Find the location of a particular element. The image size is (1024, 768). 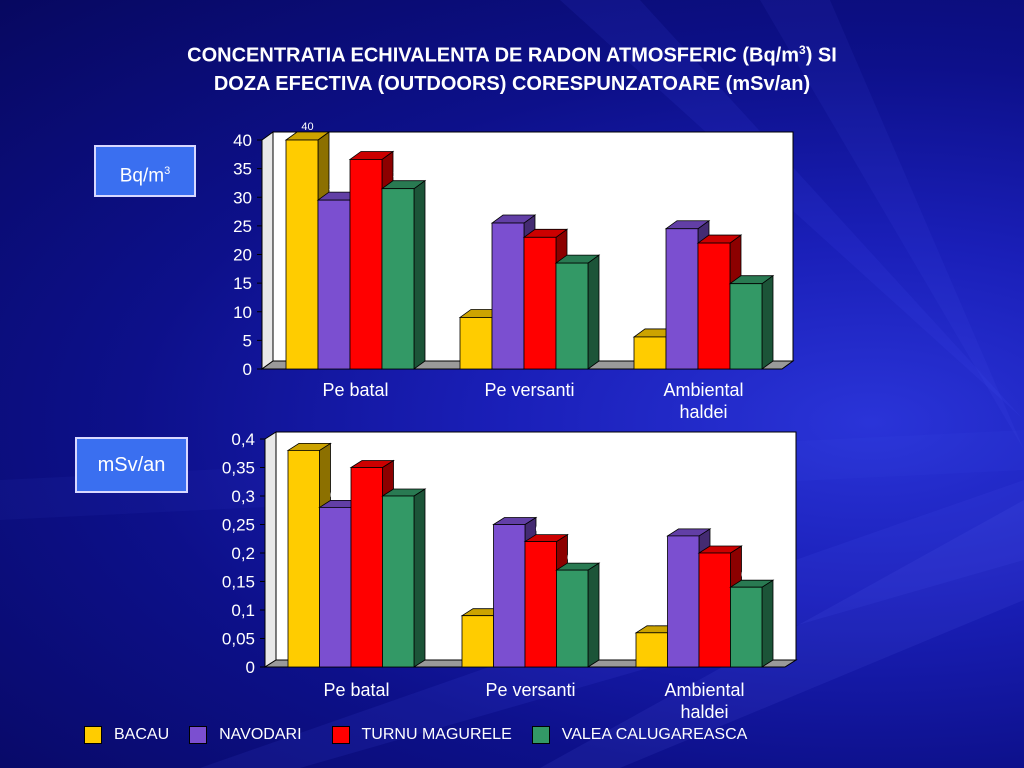

legend-item-navodari: NAVODARI is located at coordinates (245, 735).